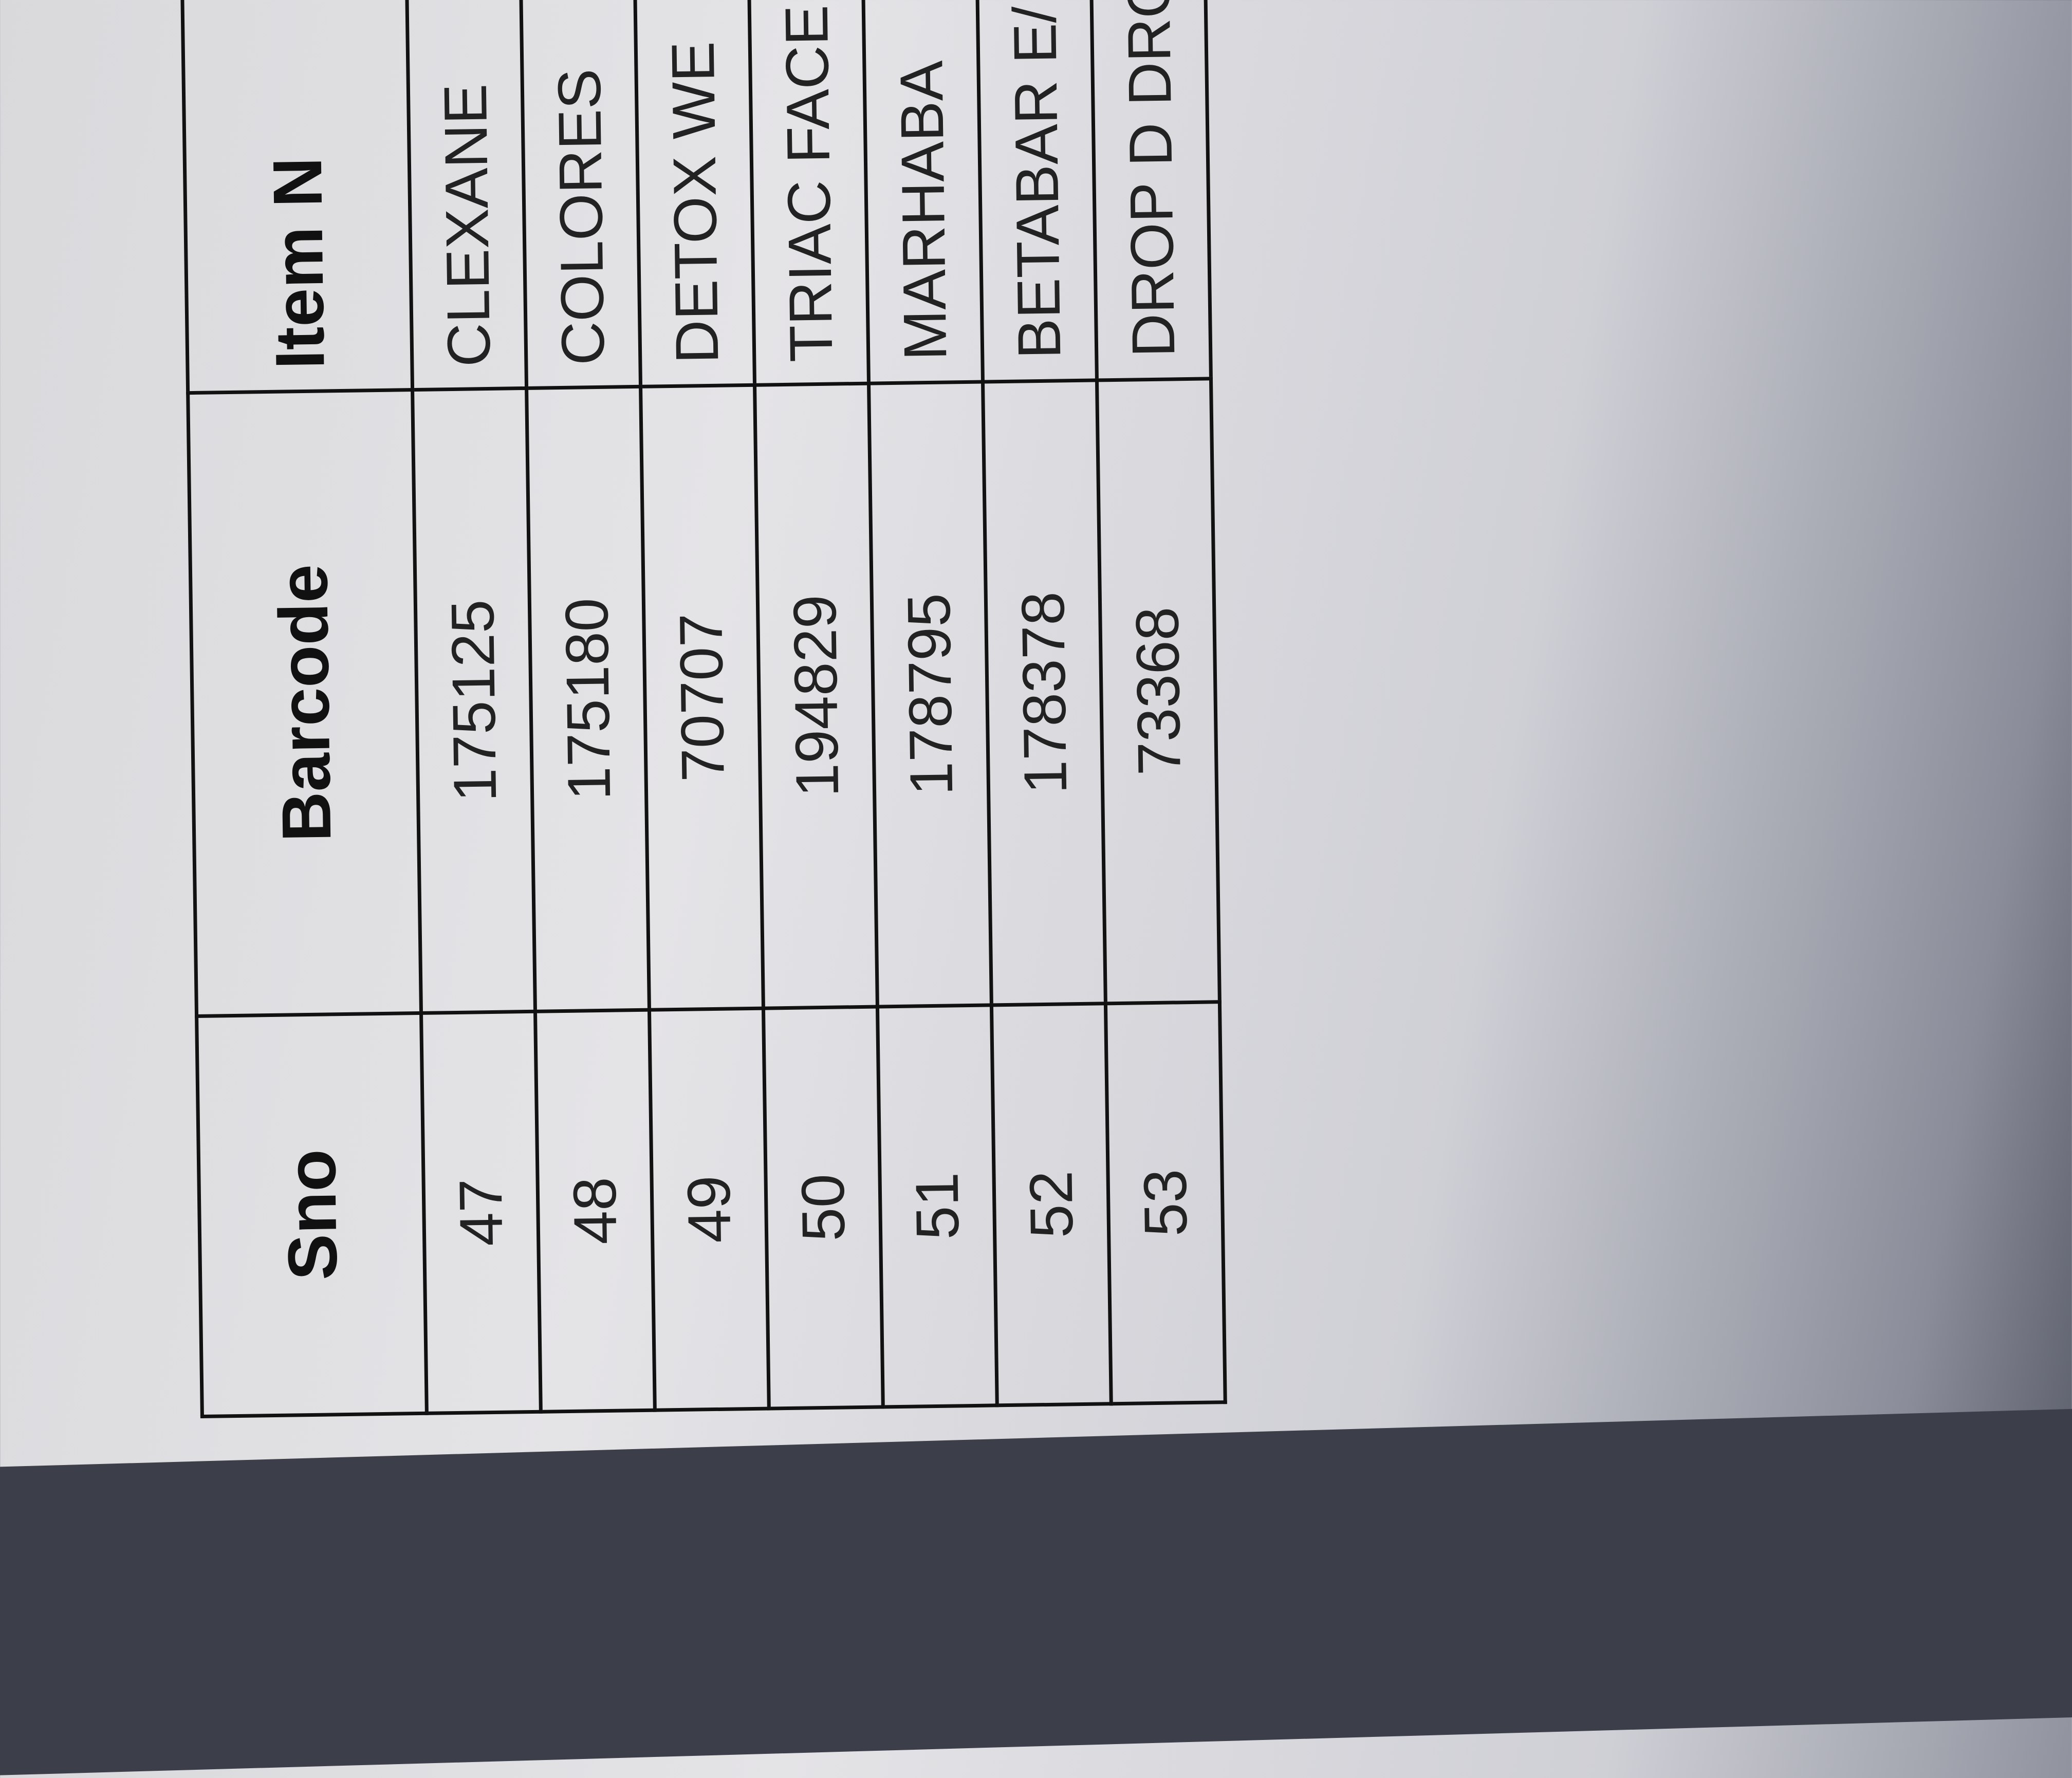 The height and width of the screenshot is (1778, 2072). What do you see at coordinates (304, 703) in the screenshot?
I see `column-header-barcode: Barcode` at bounding box center [304, 703].